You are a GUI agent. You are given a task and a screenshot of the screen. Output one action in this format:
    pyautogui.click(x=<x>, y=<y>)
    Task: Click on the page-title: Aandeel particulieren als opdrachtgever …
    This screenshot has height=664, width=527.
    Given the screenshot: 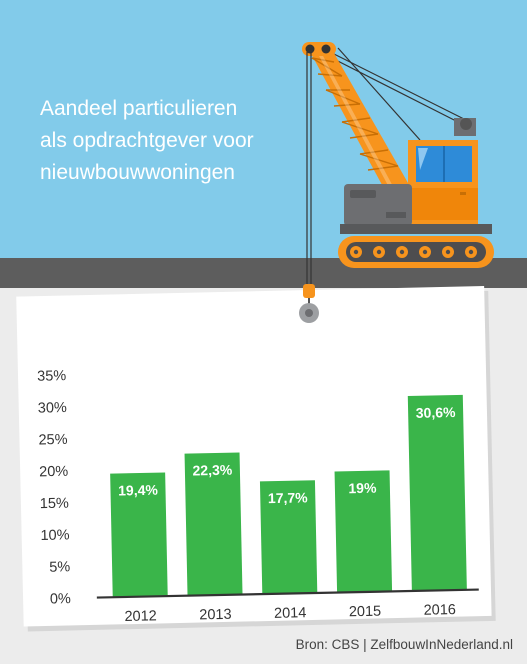 What is the action you would take?
    pyautogui.click(x=170, y=141)
    